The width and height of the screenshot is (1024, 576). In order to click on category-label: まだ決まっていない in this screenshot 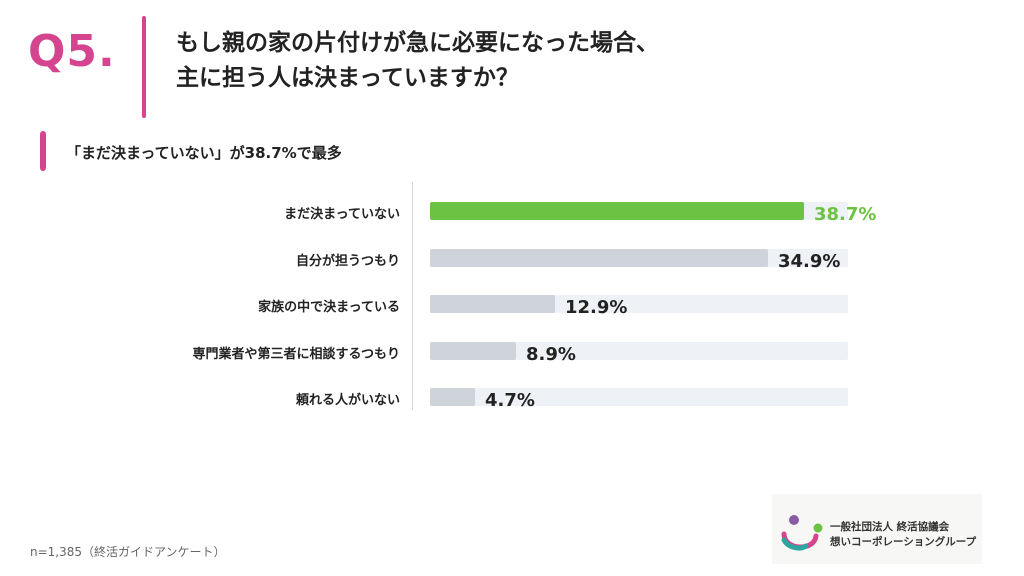, I will do `click(342, 214)`.